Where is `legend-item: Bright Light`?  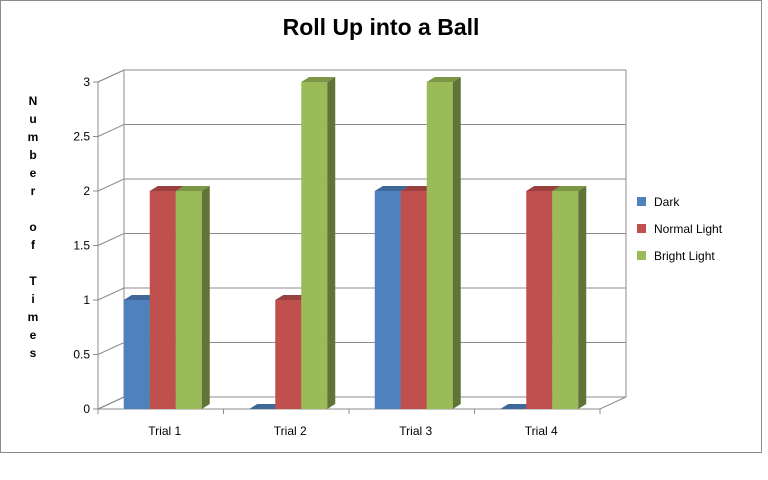
legend-item: Bright Light is located at coordinates (697, 255).